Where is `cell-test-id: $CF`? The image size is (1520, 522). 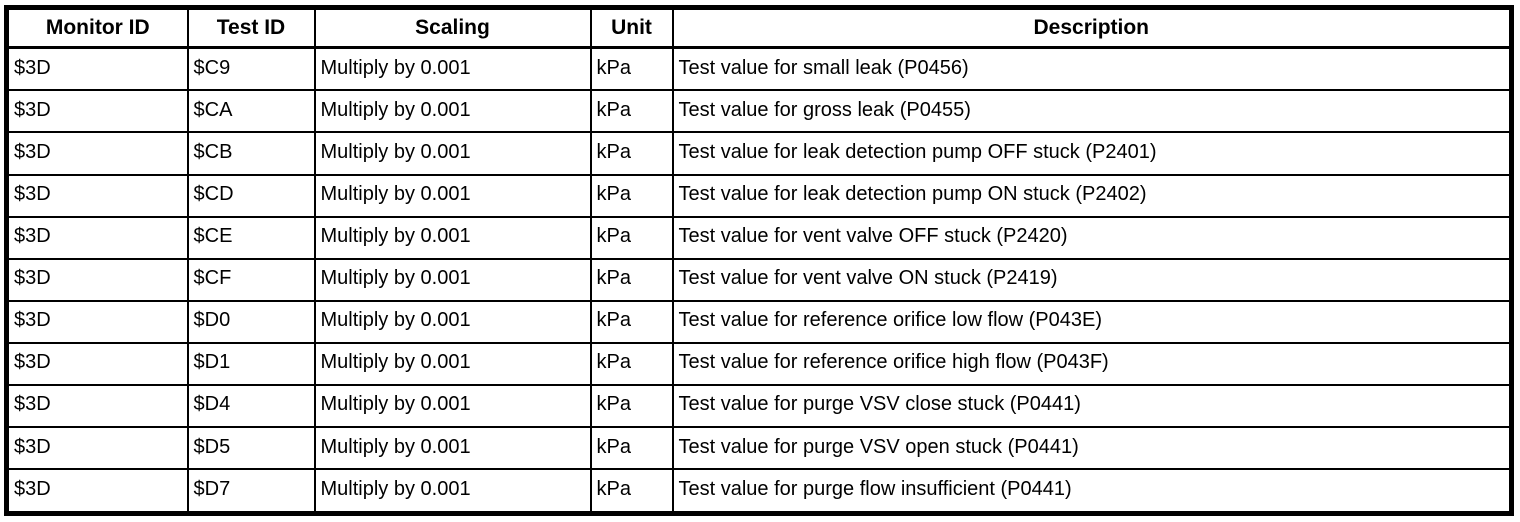
cell-test-id: $CF is located at coordinates (251, 279).